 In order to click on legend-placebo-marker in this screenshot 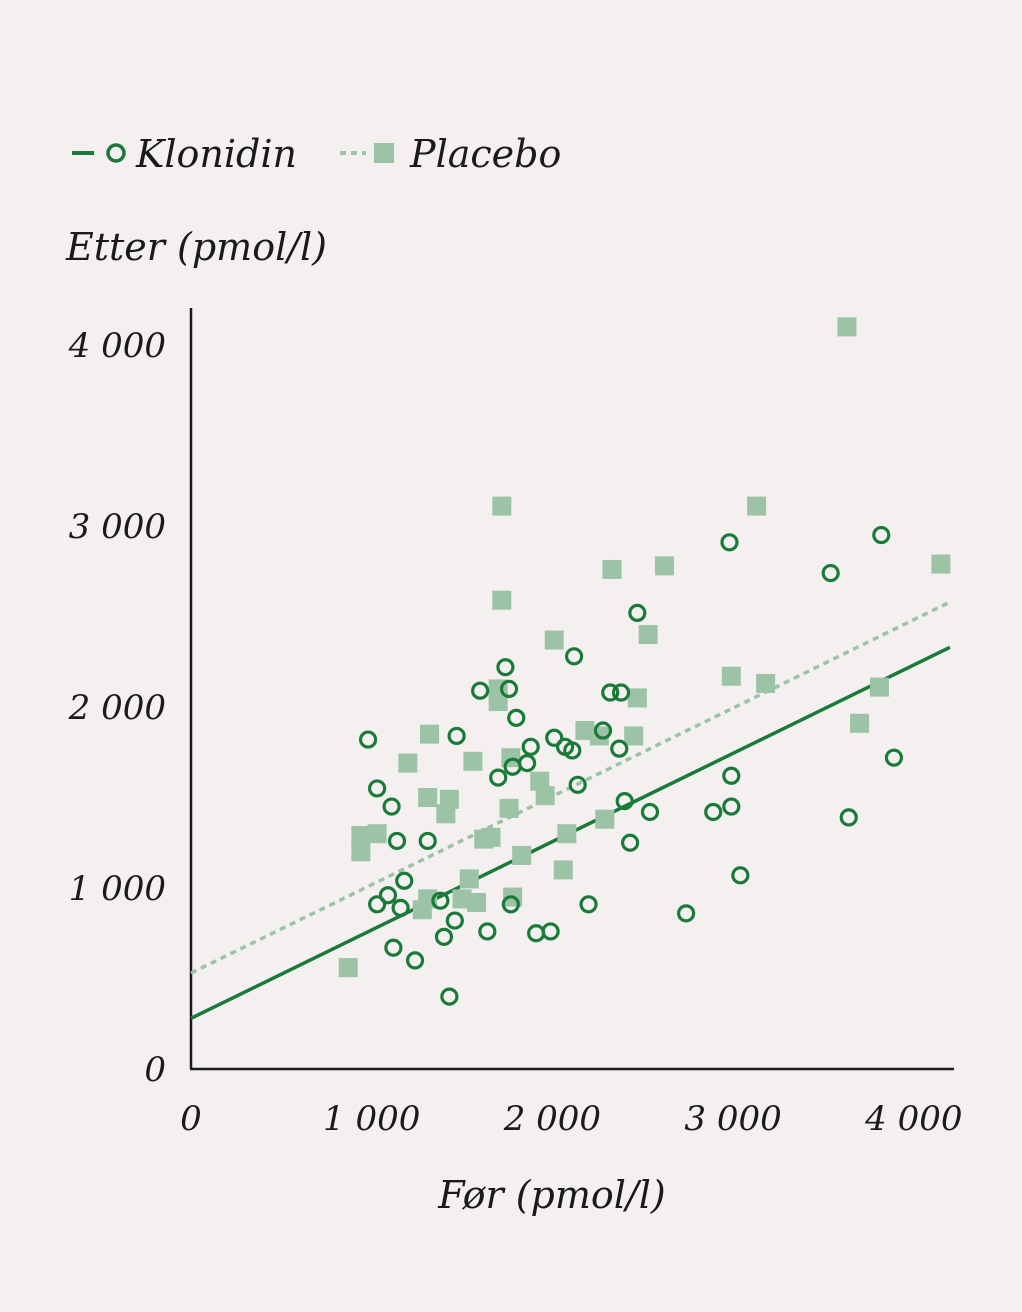, I will do `click(384, 153)`.